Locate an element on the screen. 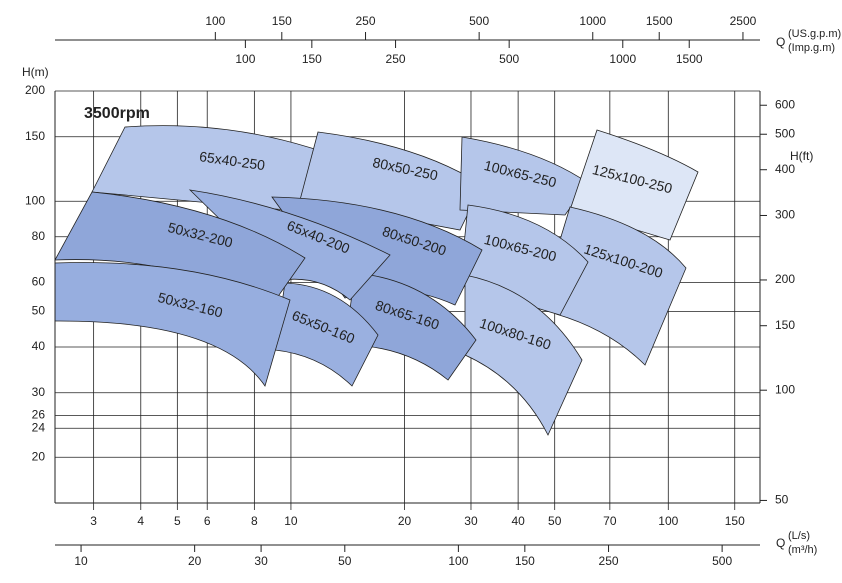 Image resolution: width=842 pixels, height=583 pixels. x3-tick-label: 1000 is located at coordinates (592, 21).